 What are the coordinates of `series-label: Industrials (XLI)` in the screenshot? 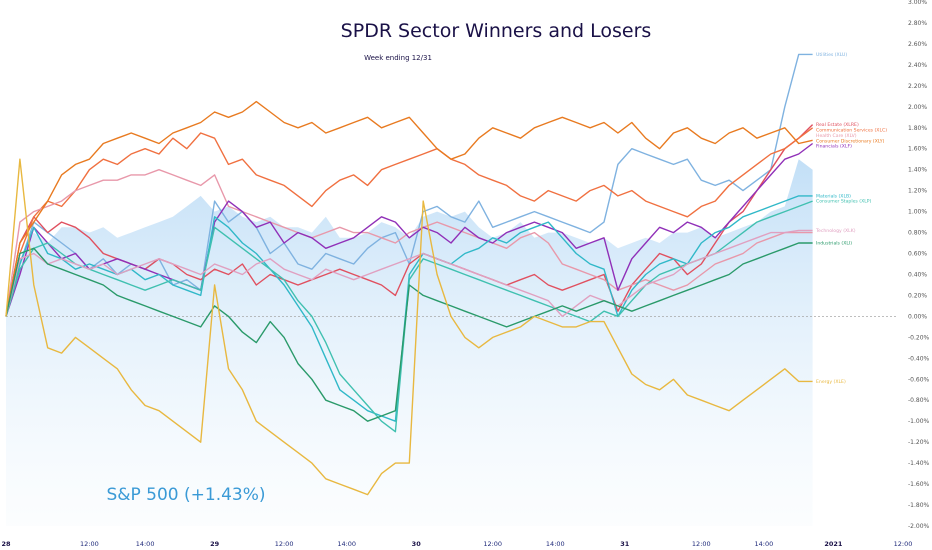 It's located at (834, 244).